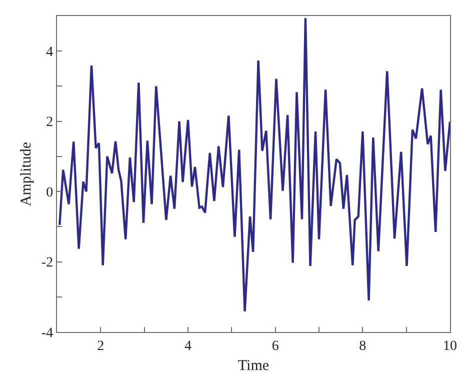 The width and height of the screenshot is (474, 389). What do you see at coordinates (50, 192) in the screenshot?
I see `y-tick-label: 0` at bounding box center [50, 192].